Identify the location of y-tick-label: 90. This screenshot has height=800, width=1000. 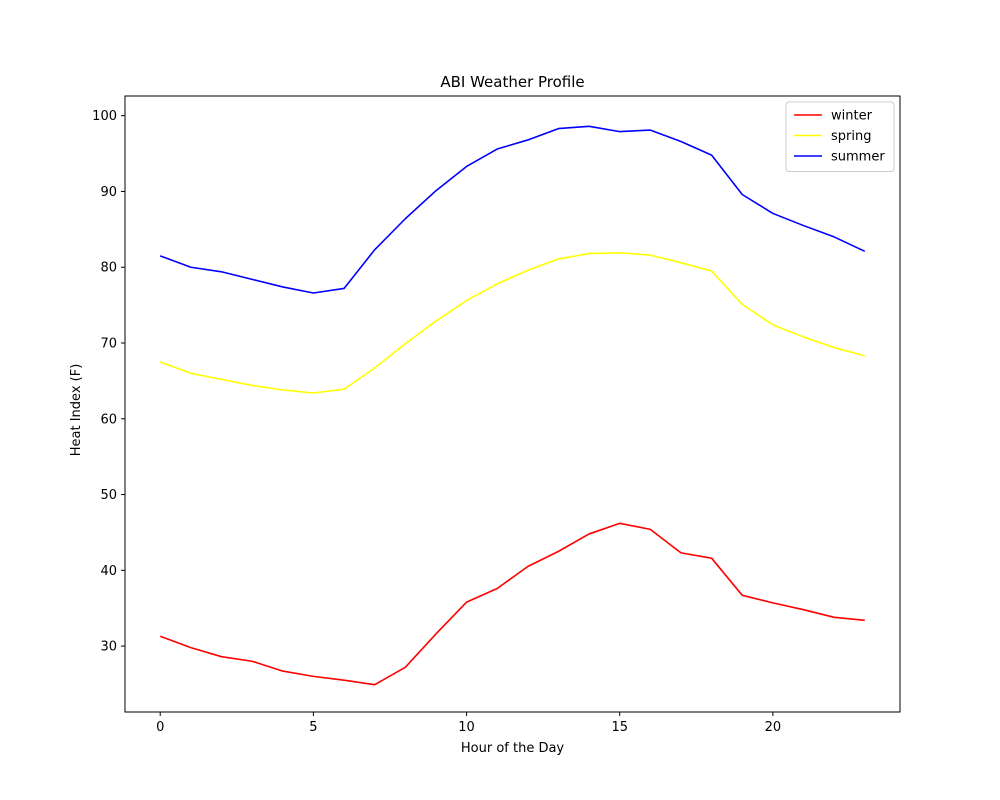
(108, 192).